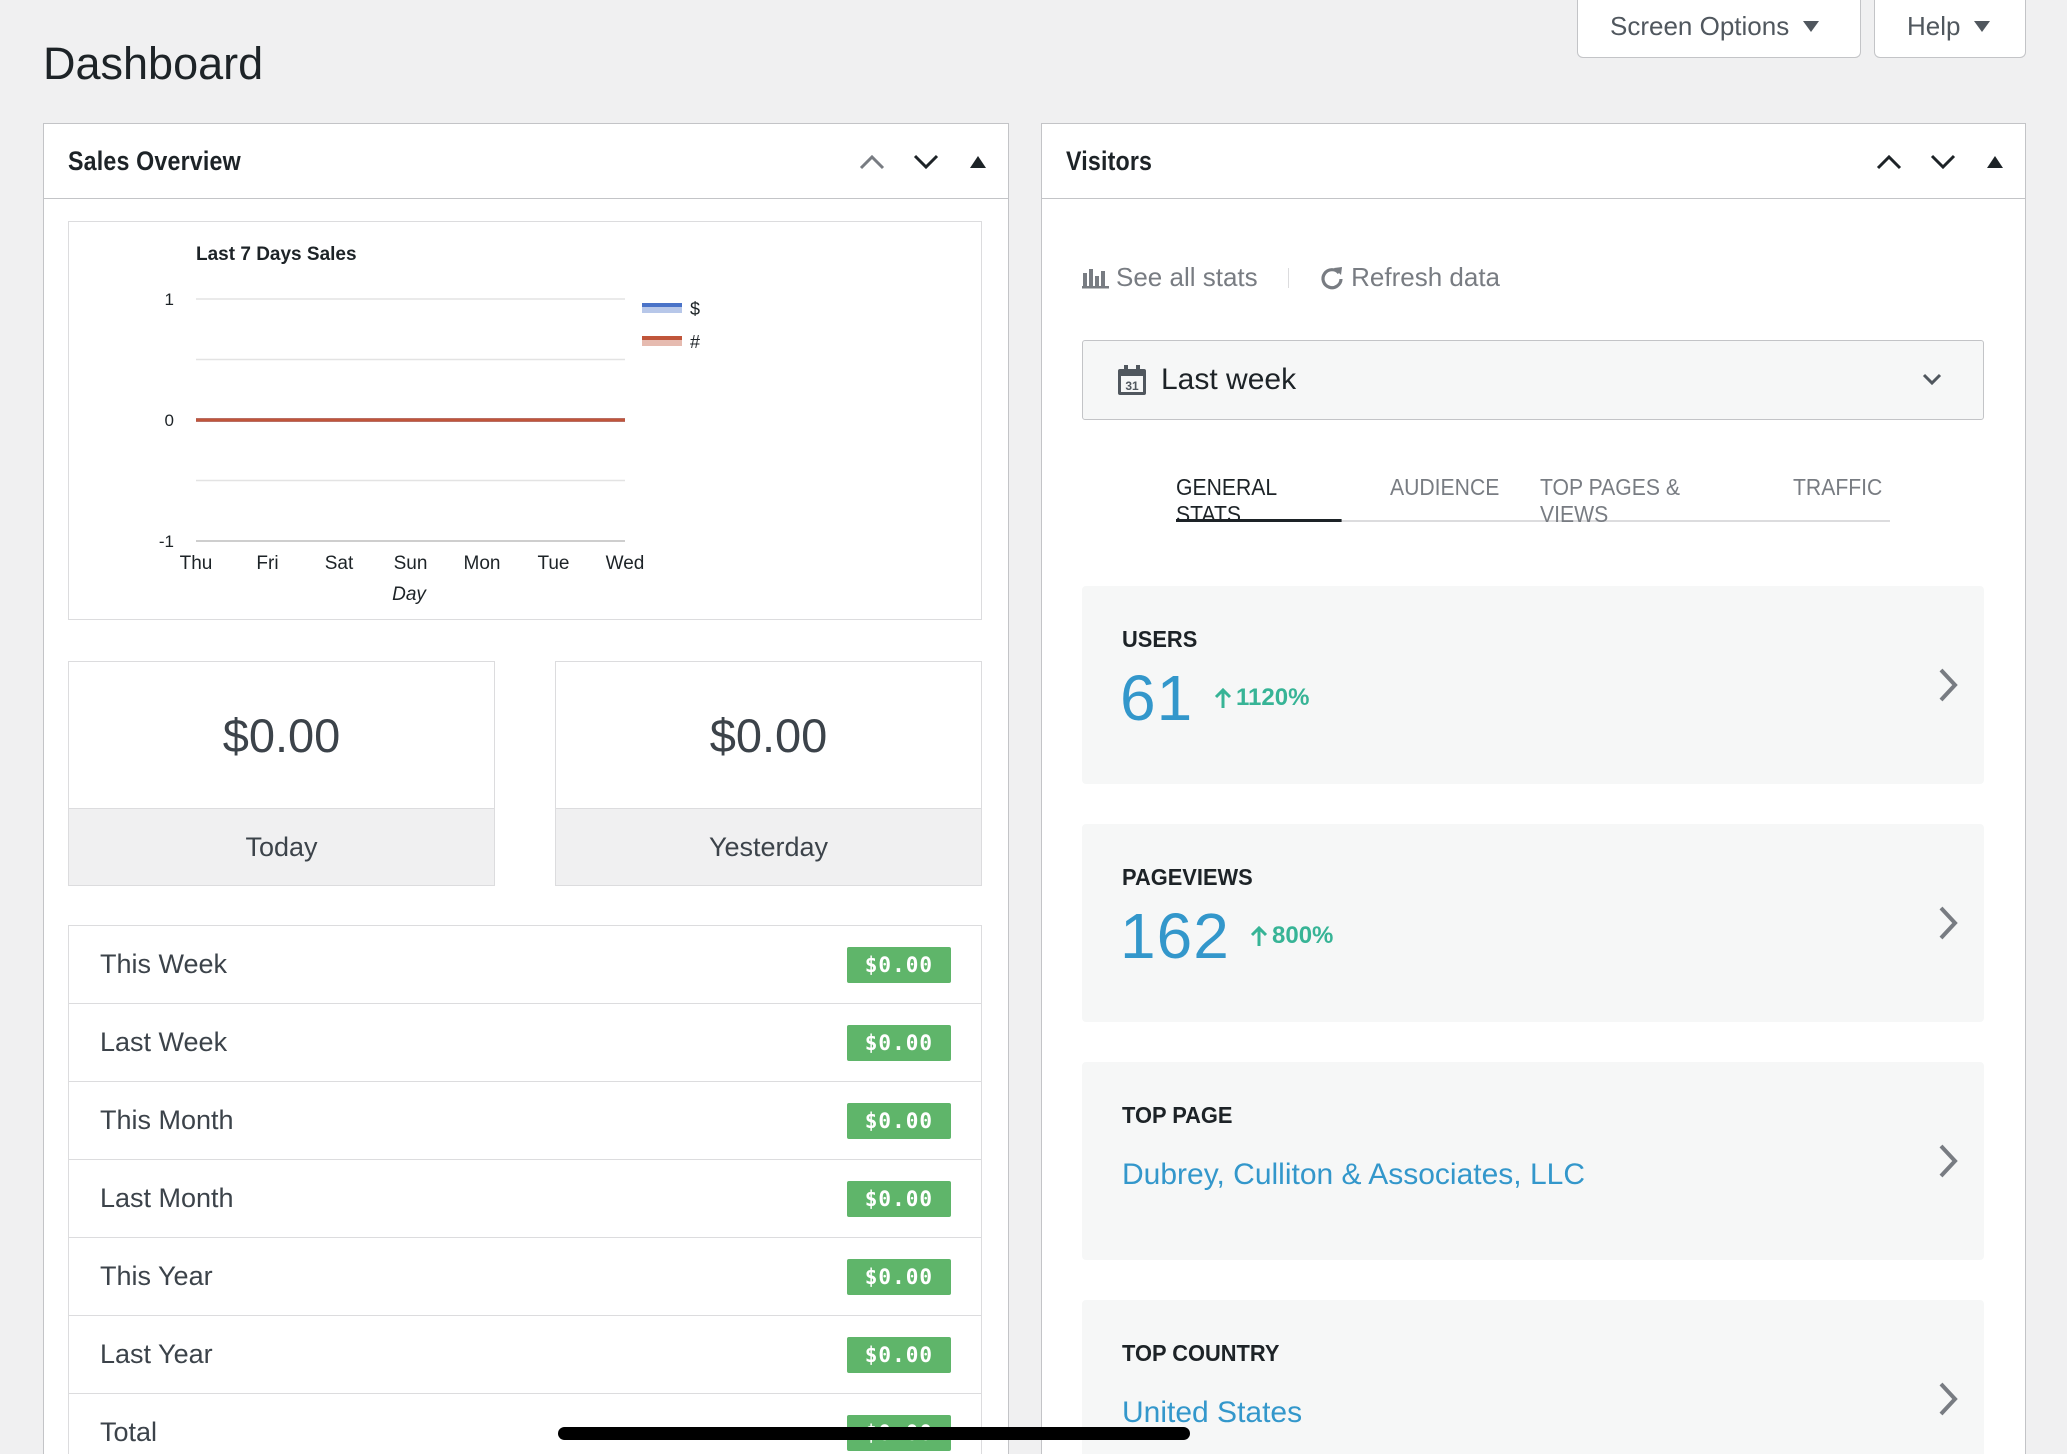 Image resolution: width=2067 pixels, height=1454 pixels. What do you see at coordinates (164, 1042) in the screenshot?
I see `row-label: Last Week` at bounding box center [164, 1042].